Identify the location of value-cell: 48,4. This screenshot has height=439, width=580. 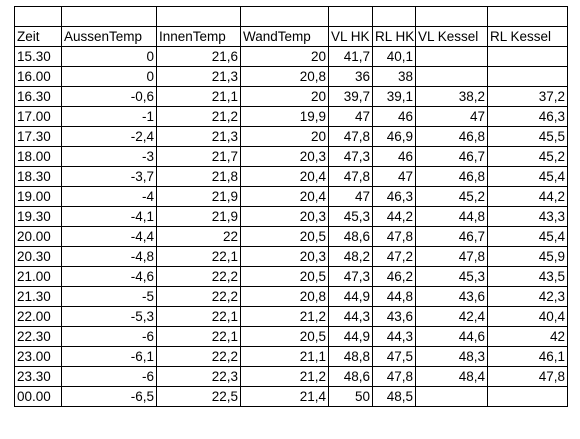
(451, 376).